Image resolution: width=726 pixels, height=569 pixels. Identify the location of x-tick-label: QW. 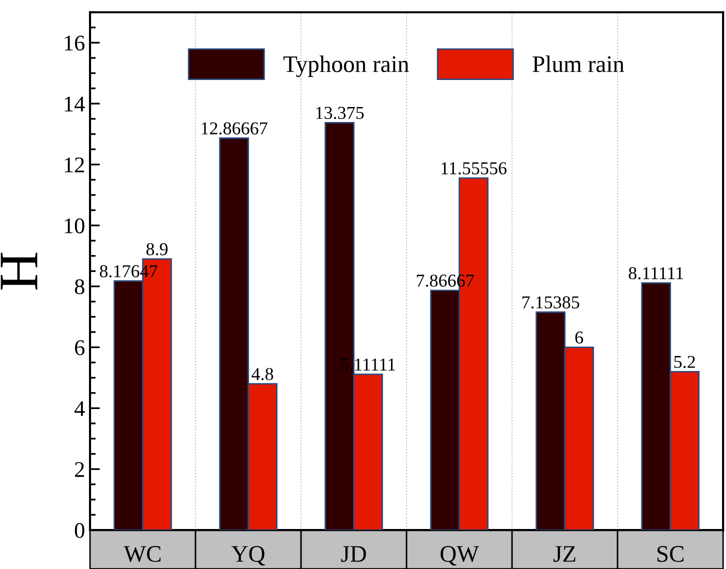
(459, 556).